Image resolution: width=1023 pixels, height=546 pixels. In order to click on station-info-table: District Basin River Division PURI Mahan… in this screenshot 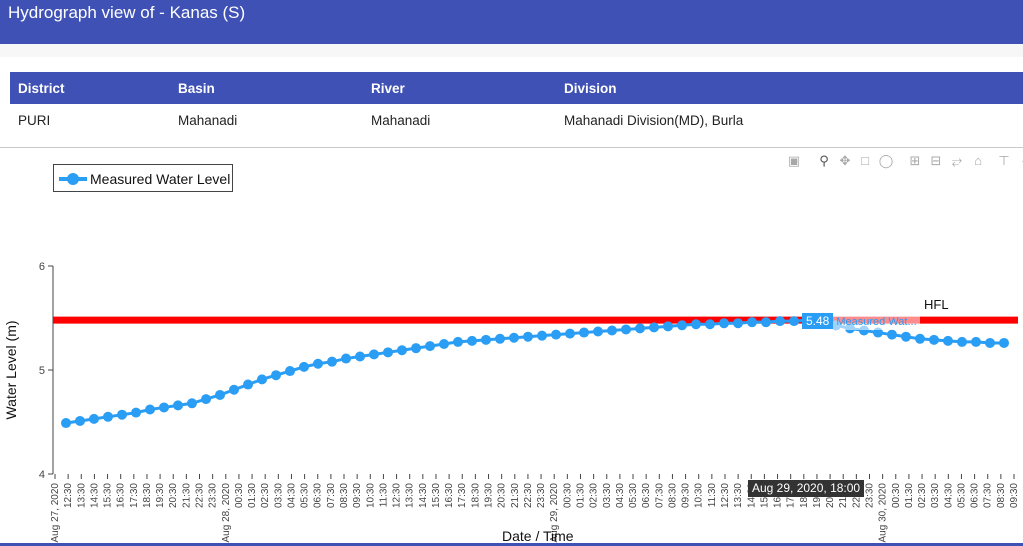, I will do `click(516, 104)`.